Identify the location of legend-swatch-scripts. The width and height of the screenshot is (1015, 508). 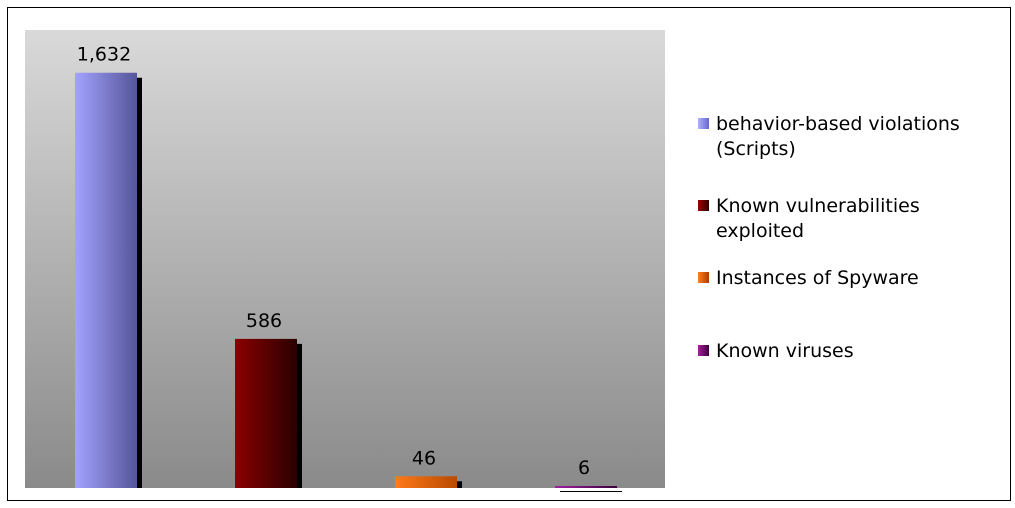
(703, 123).